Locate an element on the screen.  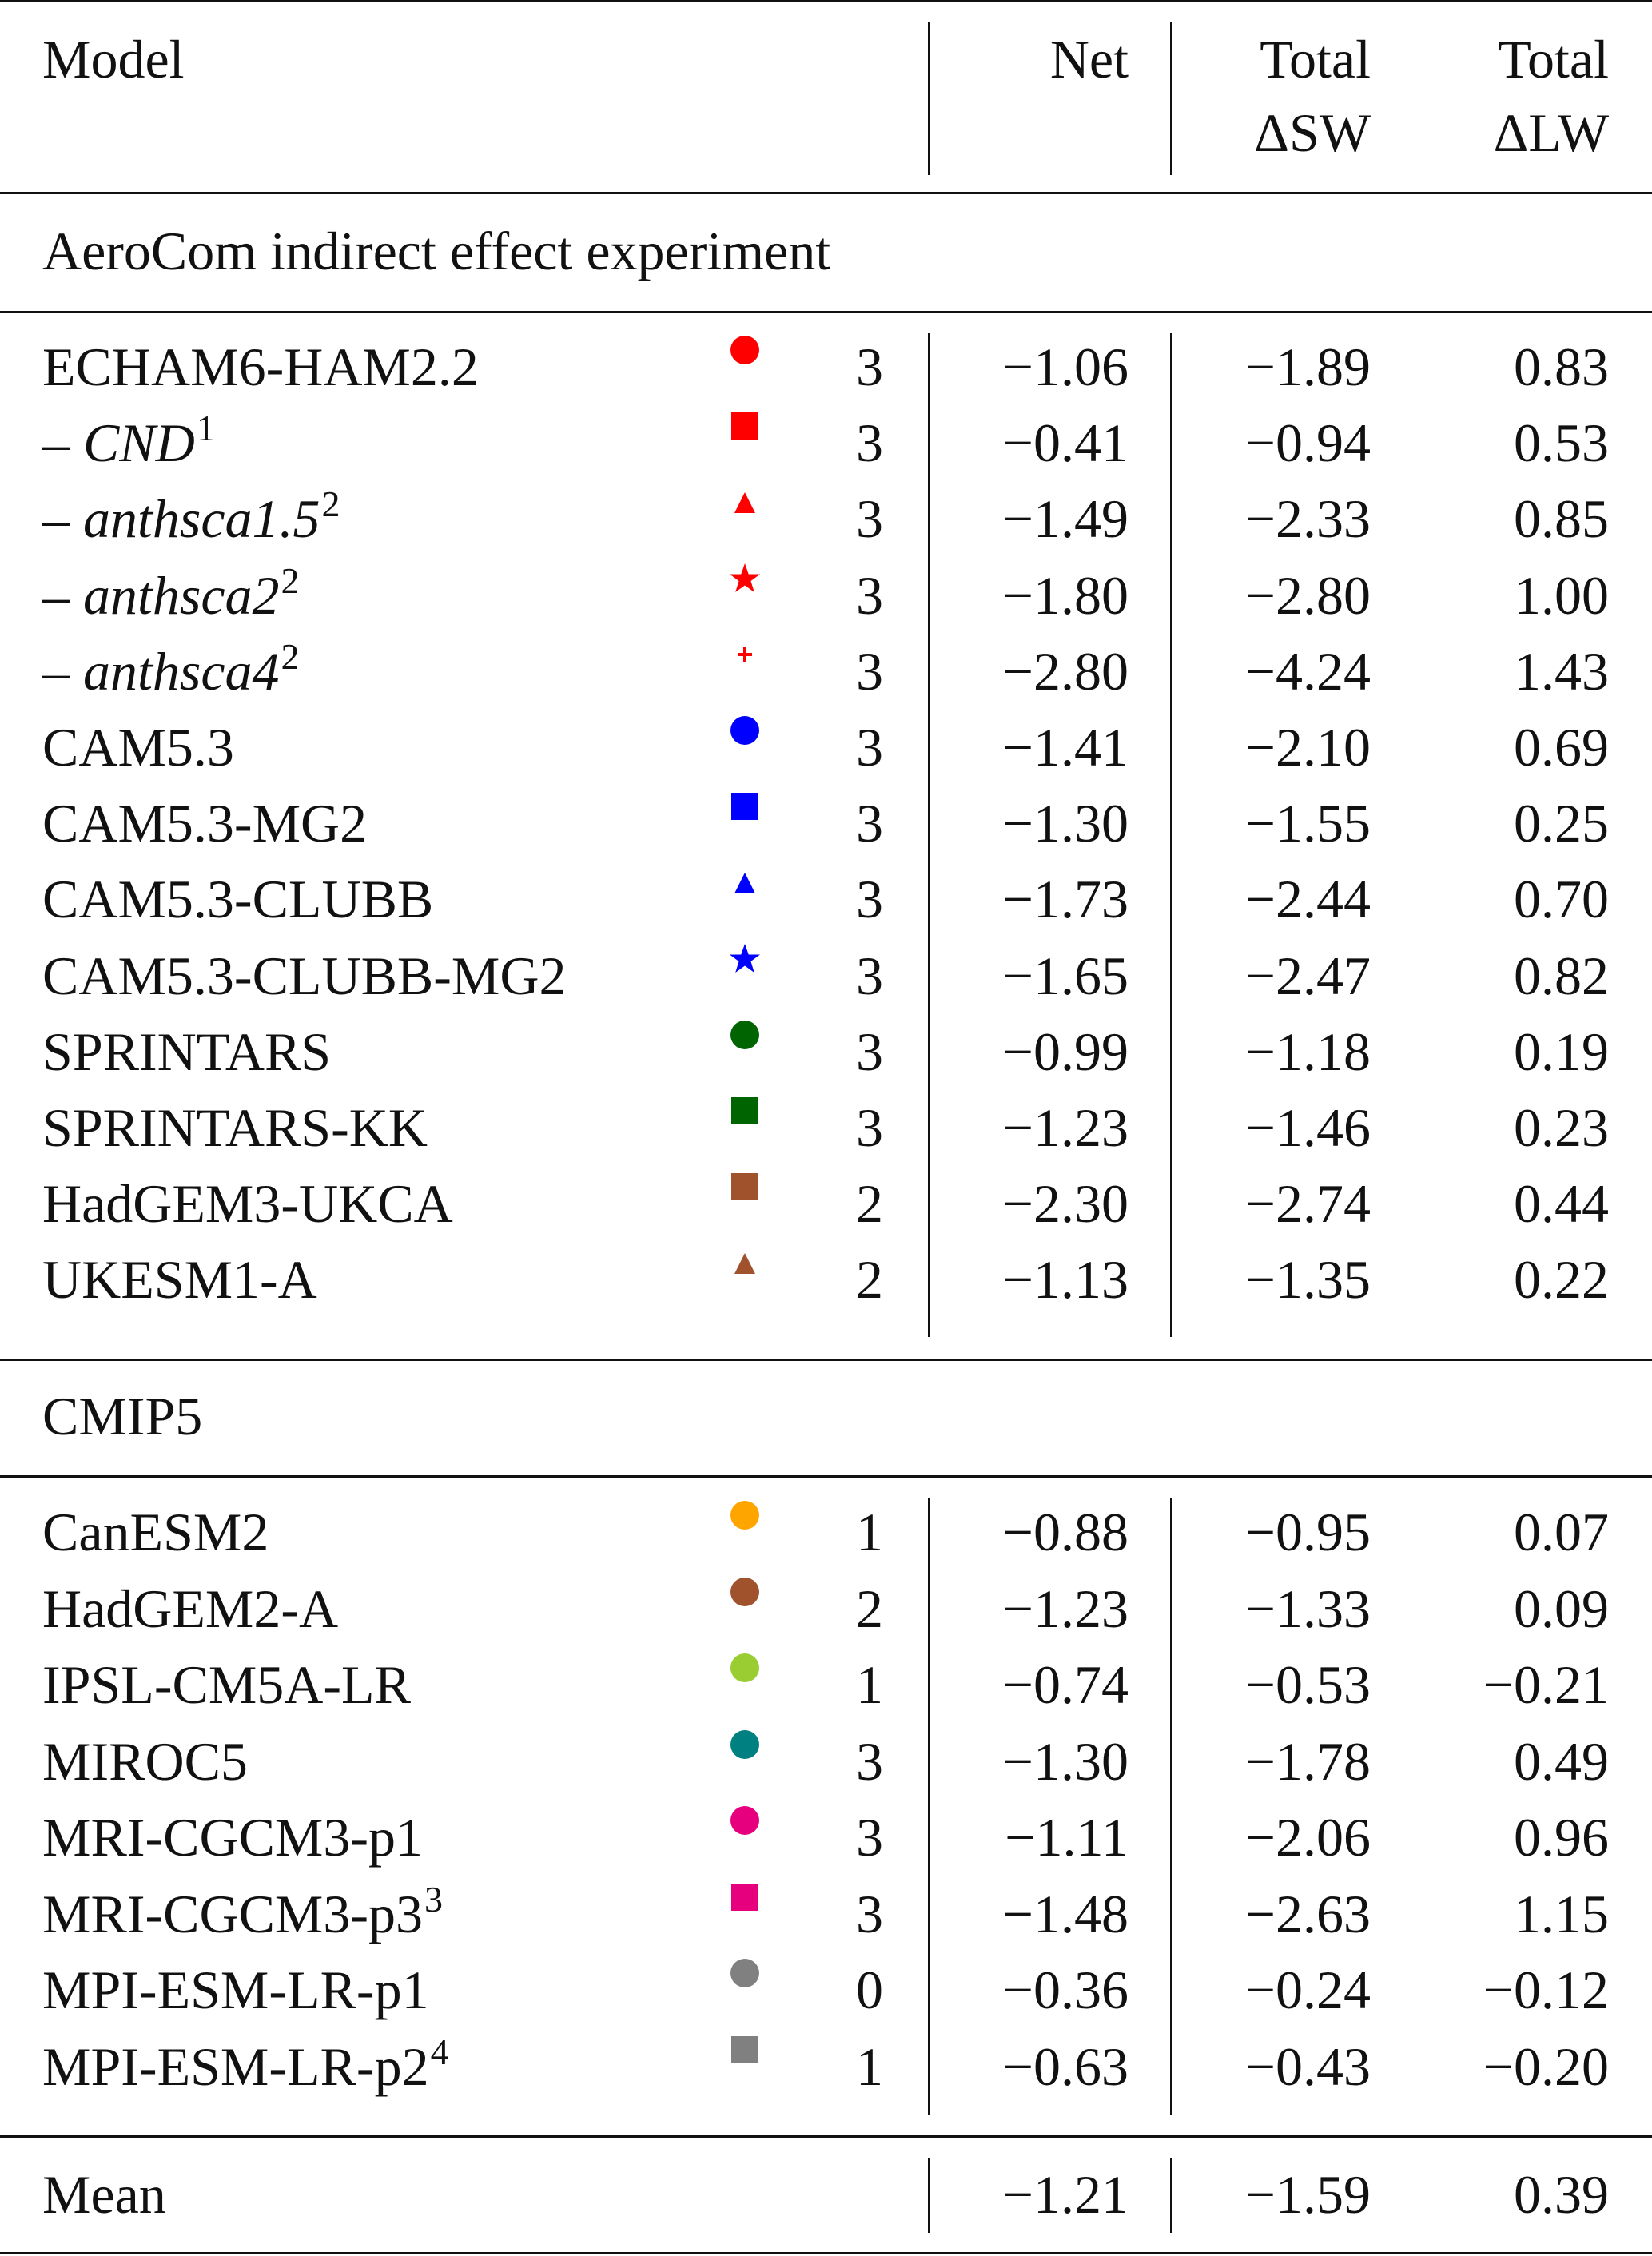
model-name: ECHAM6-HAM2.2 is located at coordinates (260, 367).